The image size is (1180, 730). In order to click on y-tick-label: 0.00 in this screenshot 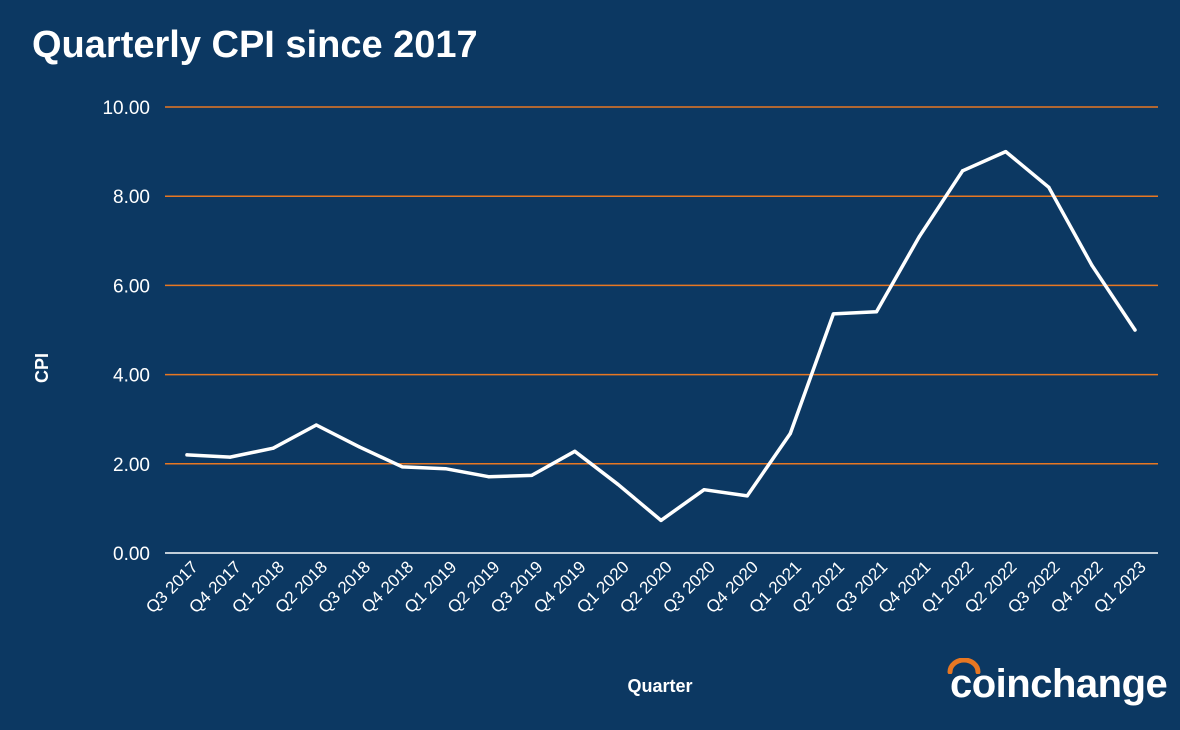, I will do `click(131, 554)`.